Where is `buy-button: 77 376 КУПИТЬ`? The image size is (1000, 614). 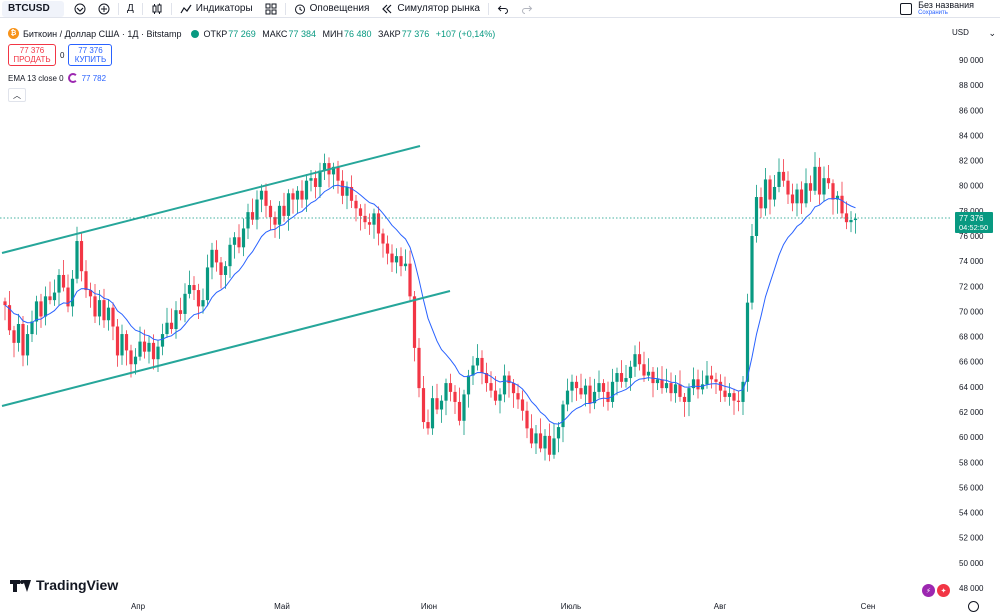
buy-button: 77 376 КУПИТЬ is located at coordinates (90, 55).